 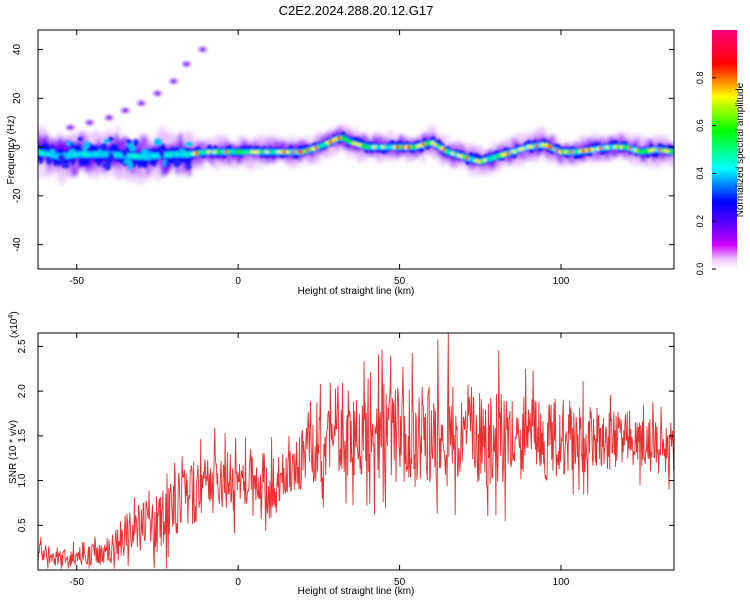 I want to click on y-tick-label: 2.0, so click(x=22, y=391).